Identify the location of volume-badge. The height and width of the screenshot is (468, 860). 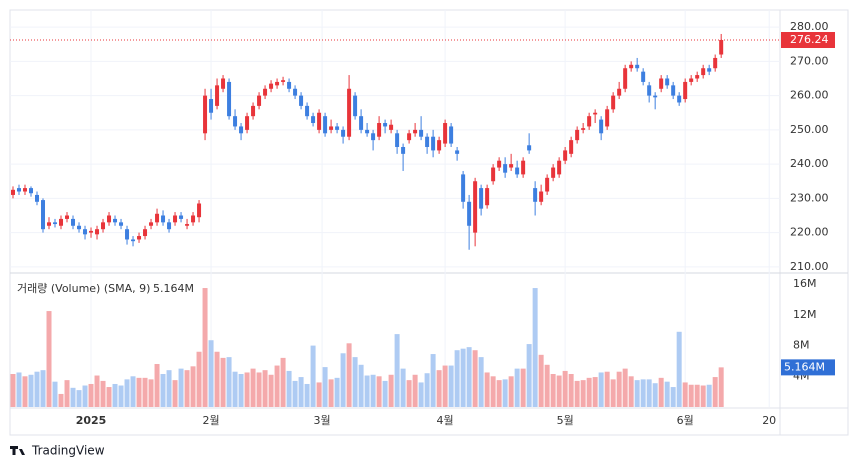
(808, 367).